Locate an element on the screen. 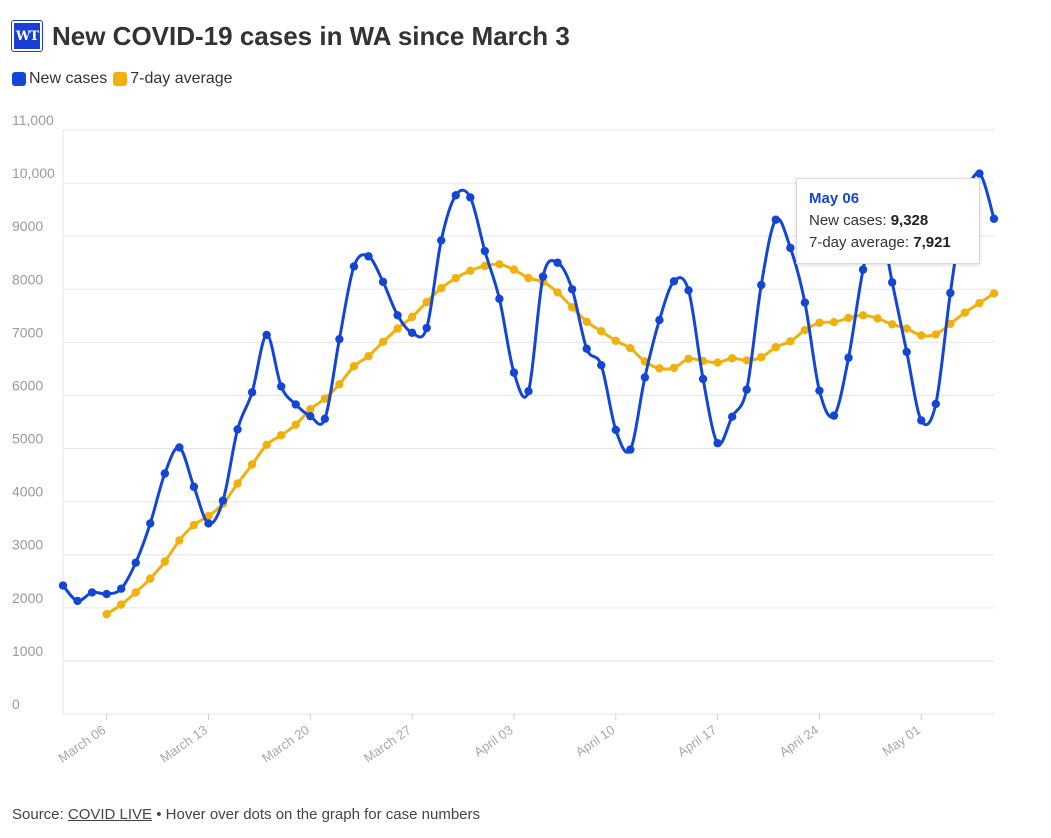 The image size is (1051, 838). legend-item-7-day-average: 7-day average is located at coordinates (173, 79).